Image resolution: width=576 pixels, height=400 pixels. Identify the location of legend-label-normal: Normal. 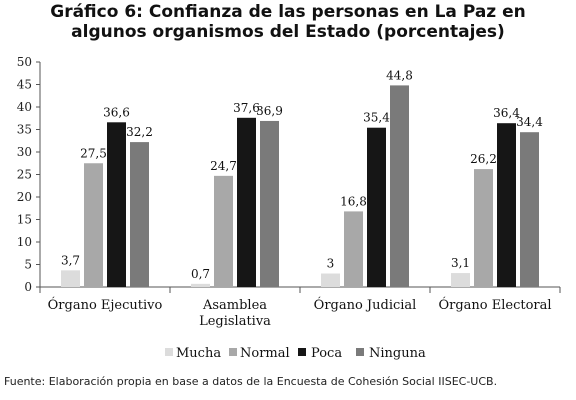
(265, 353).